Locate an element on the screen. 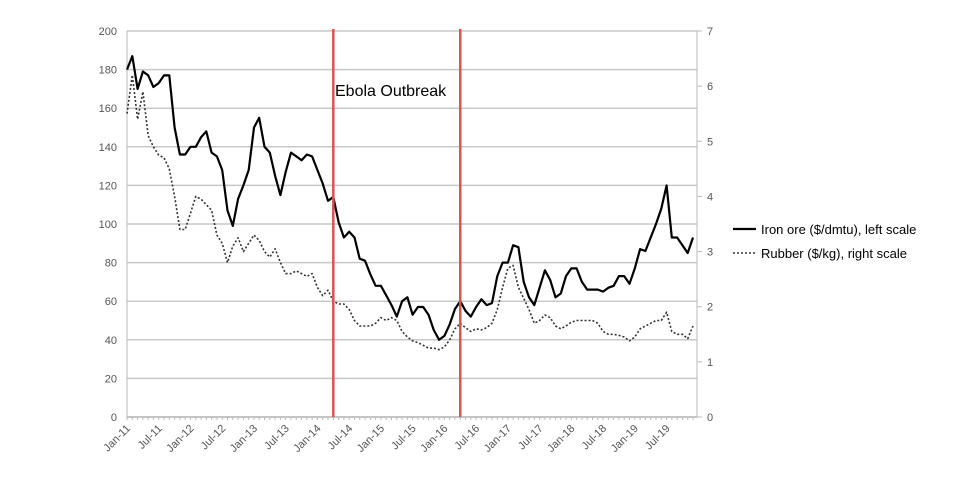  x-tick-label: Jul-13 is located at coordinates (277, 438).